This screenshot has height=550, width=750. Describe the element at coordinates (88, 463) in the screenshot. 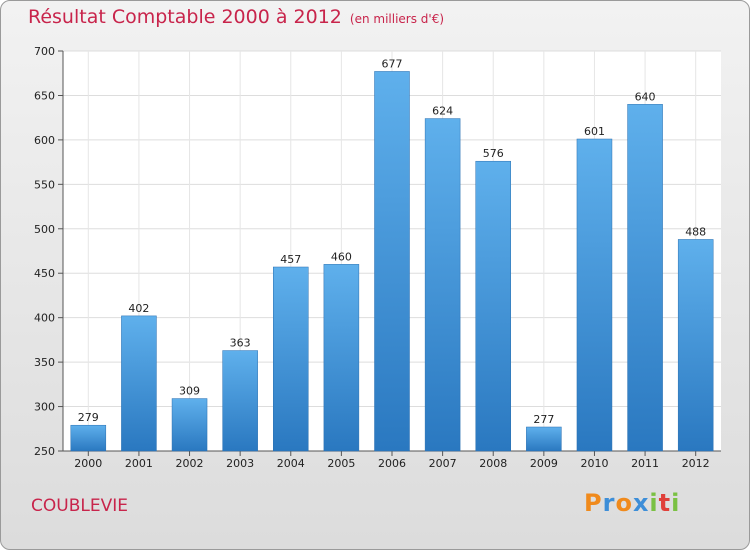

I see `x-tick-label-2000: 2000` at that location.